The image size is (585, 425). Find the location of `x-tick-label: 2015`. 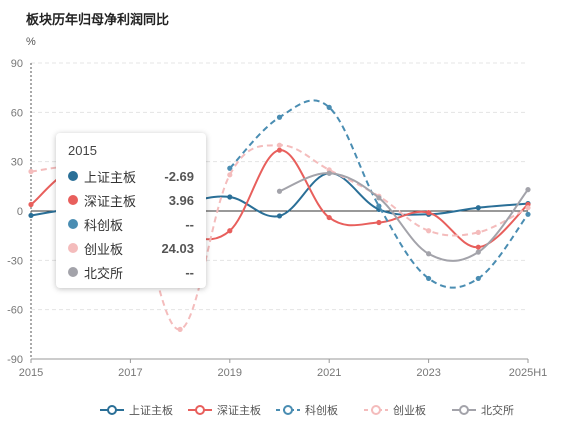

x-tick-label: 2015 is located at coordinates (31, 373).